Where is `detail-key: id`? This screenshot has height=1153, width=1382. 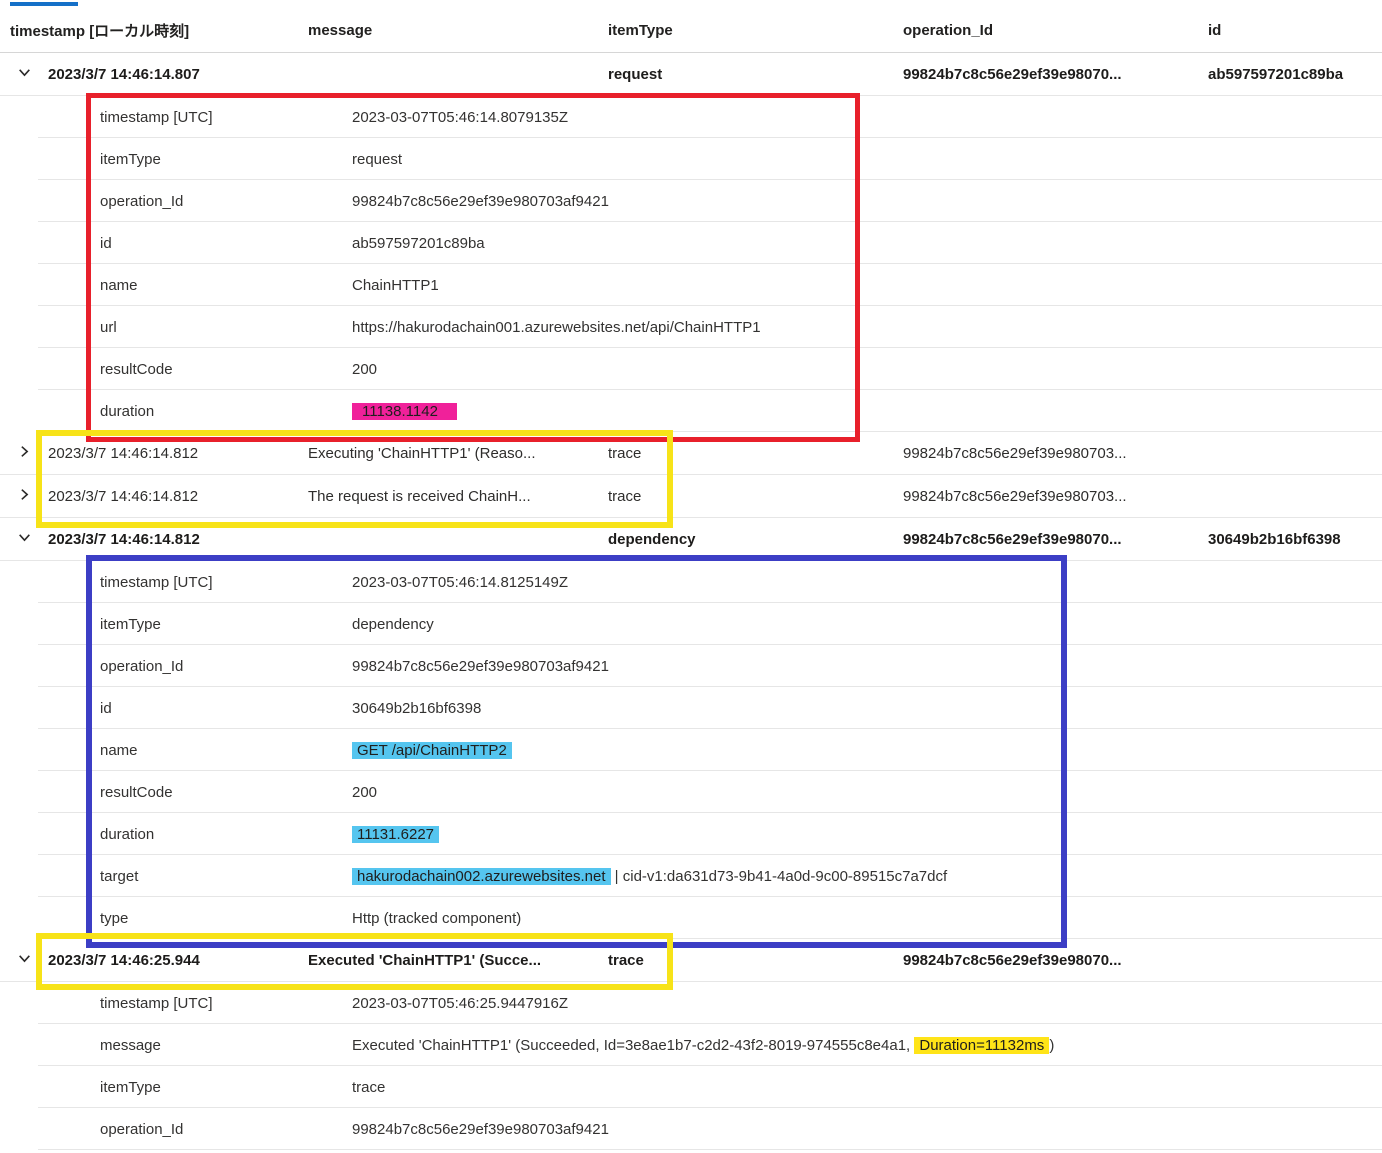 detail-key: id is located at coordinates (106, 708).